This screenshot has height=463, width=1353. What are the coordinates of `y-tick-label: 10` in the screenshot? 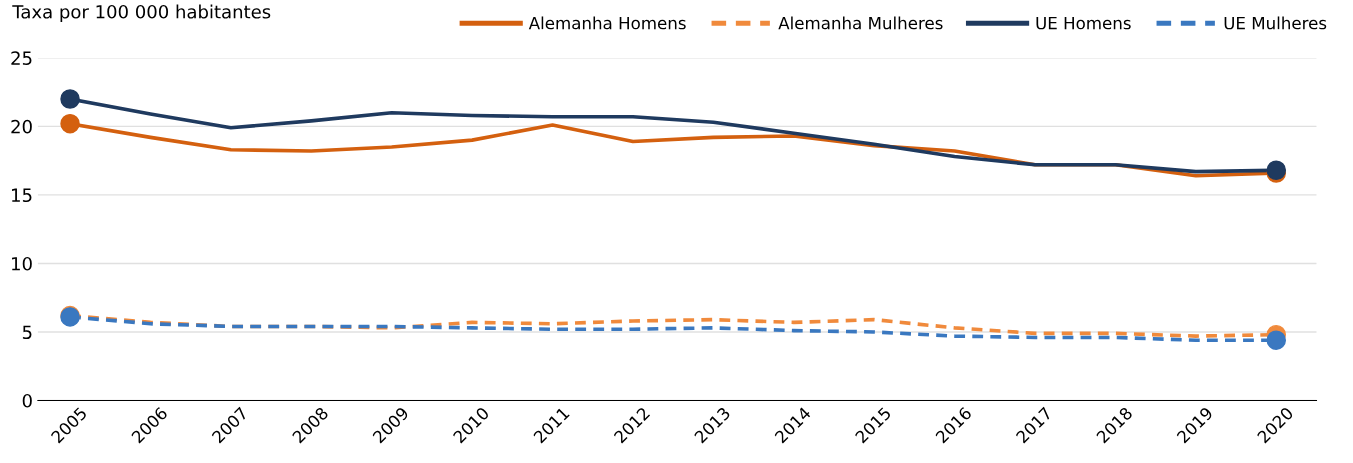 It's located at (22, 263).